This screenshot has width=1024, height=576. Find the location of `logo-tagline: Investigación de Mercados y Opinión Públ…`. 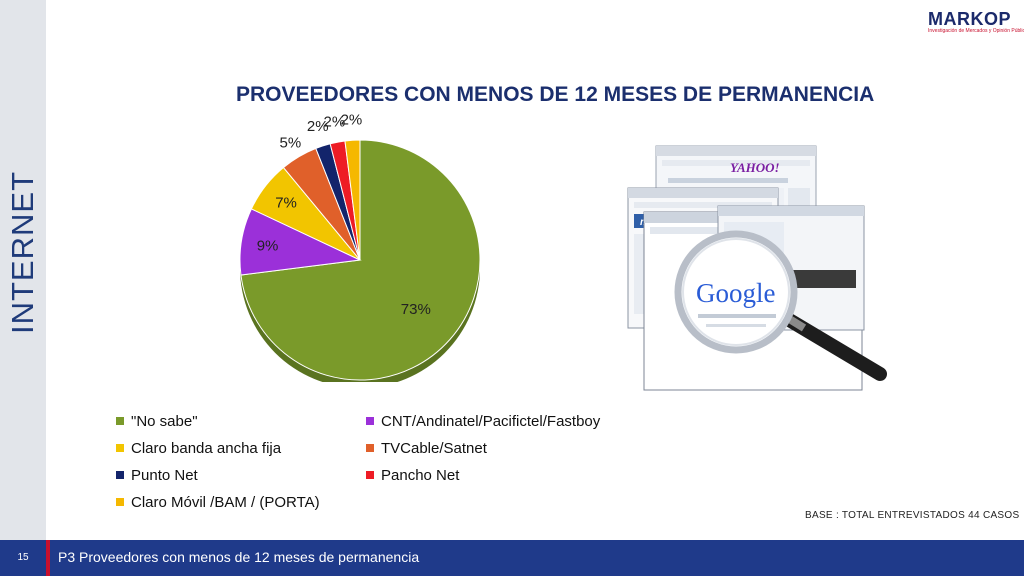

logo-tagline: Investigación de Mercados y Opinión Públ… is located at coordinates (976, 31).